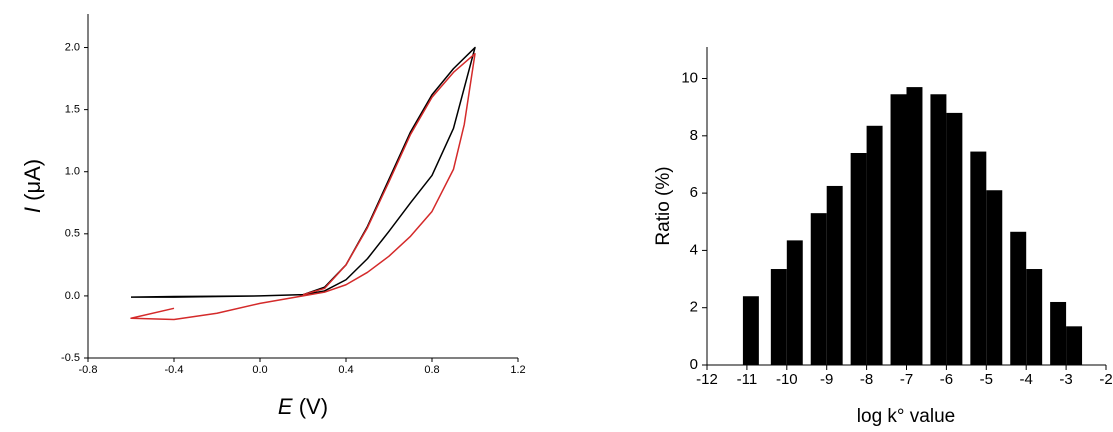  Describe the element at coordinates (431, 370) in the screenshot. I see `x-tick-label: 0.8` at that location.